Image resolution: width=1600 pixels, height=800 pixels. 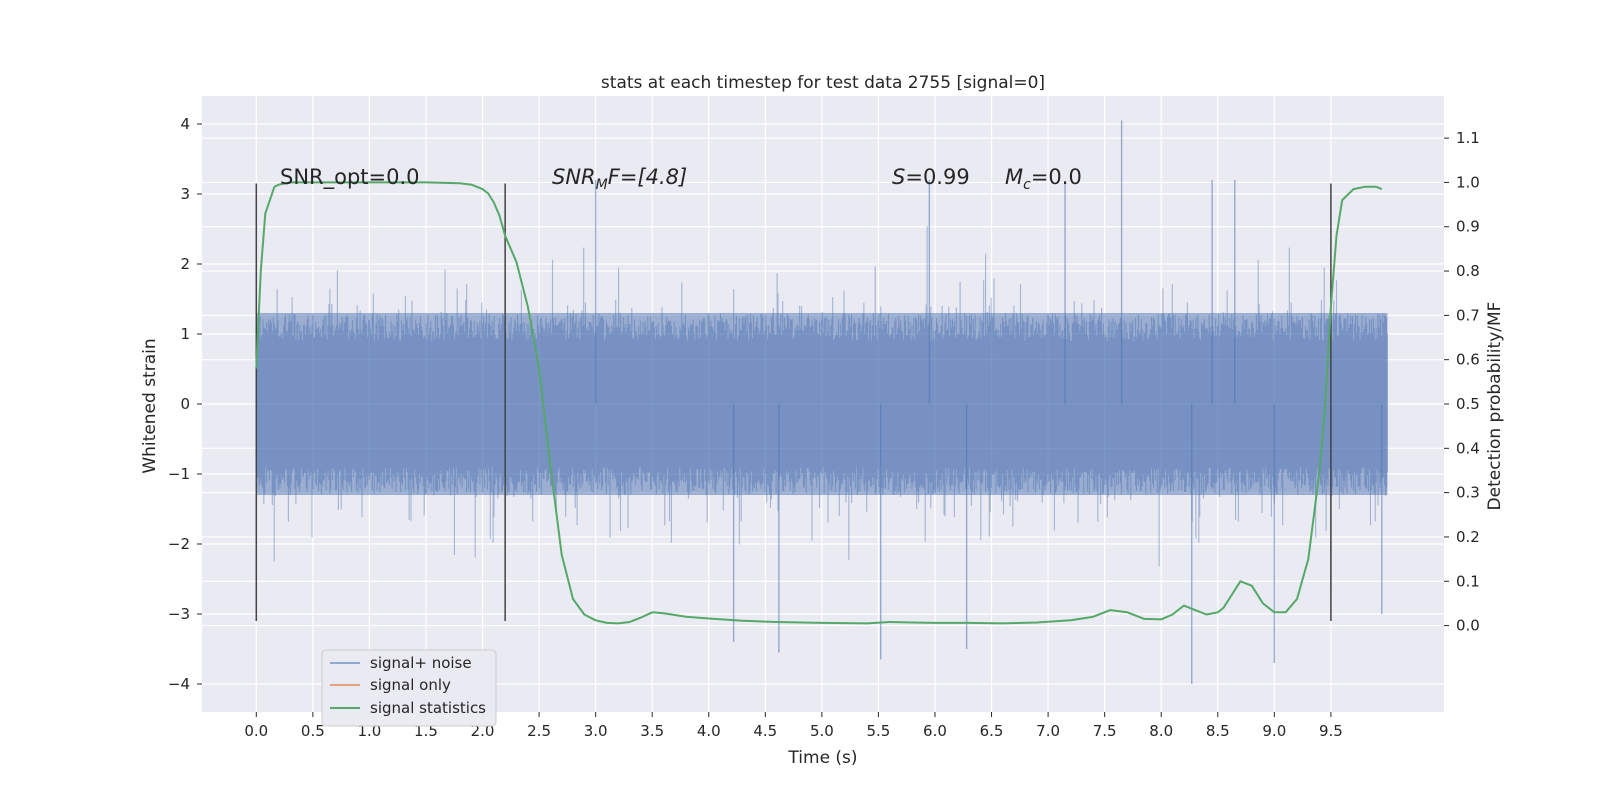 I want to click on y-tick-label: 4, so click(x=185, y=124).